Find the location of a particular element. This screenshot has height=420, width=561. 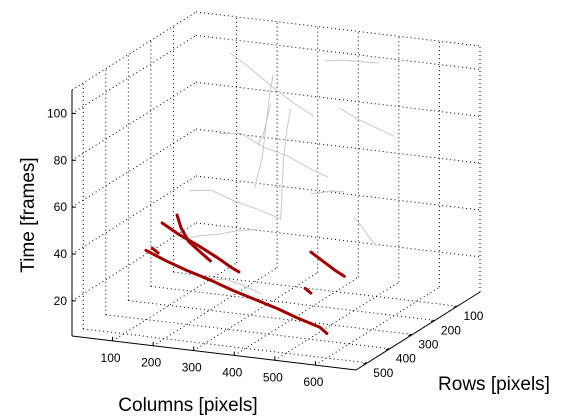

y-axis-line is located at coordinates (418, 331).